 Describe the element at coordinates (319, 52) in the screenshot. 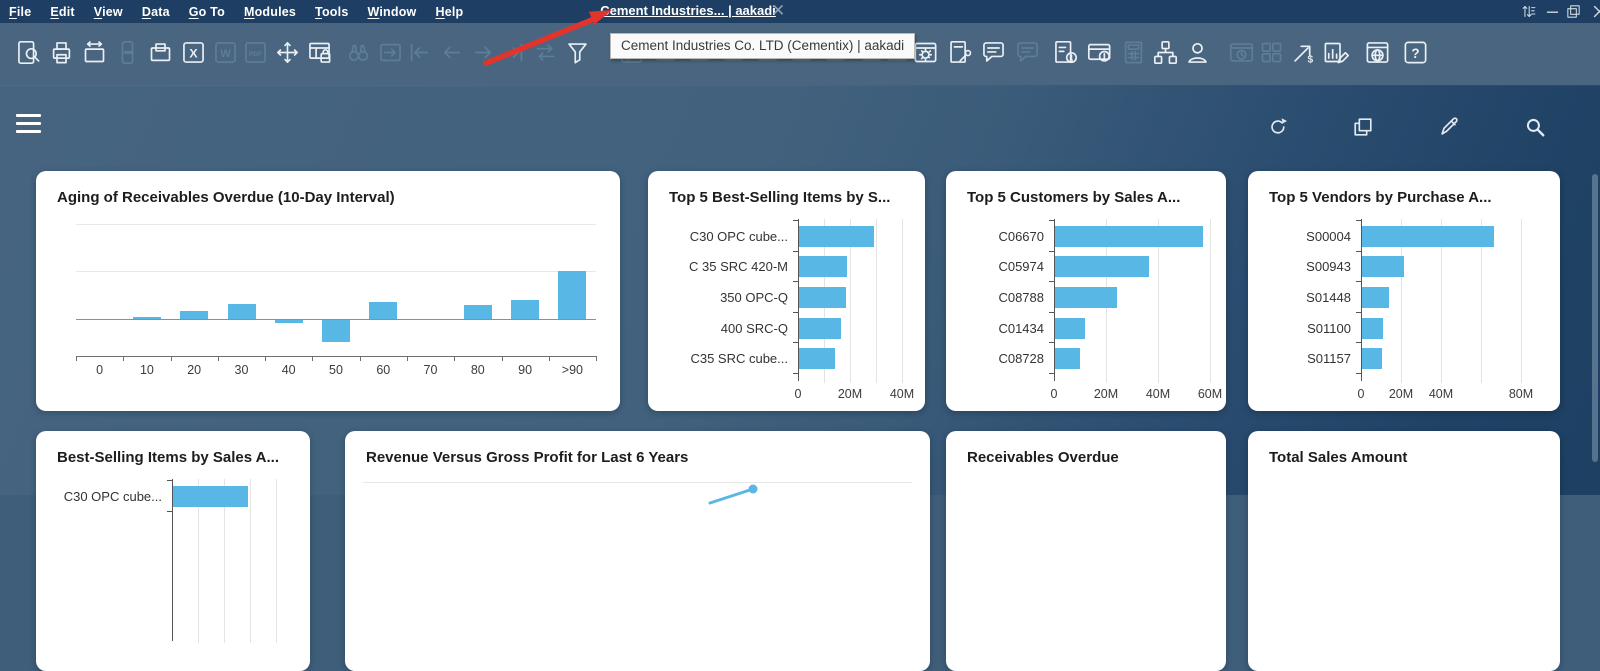

I see `lock-table-icon` at that location.